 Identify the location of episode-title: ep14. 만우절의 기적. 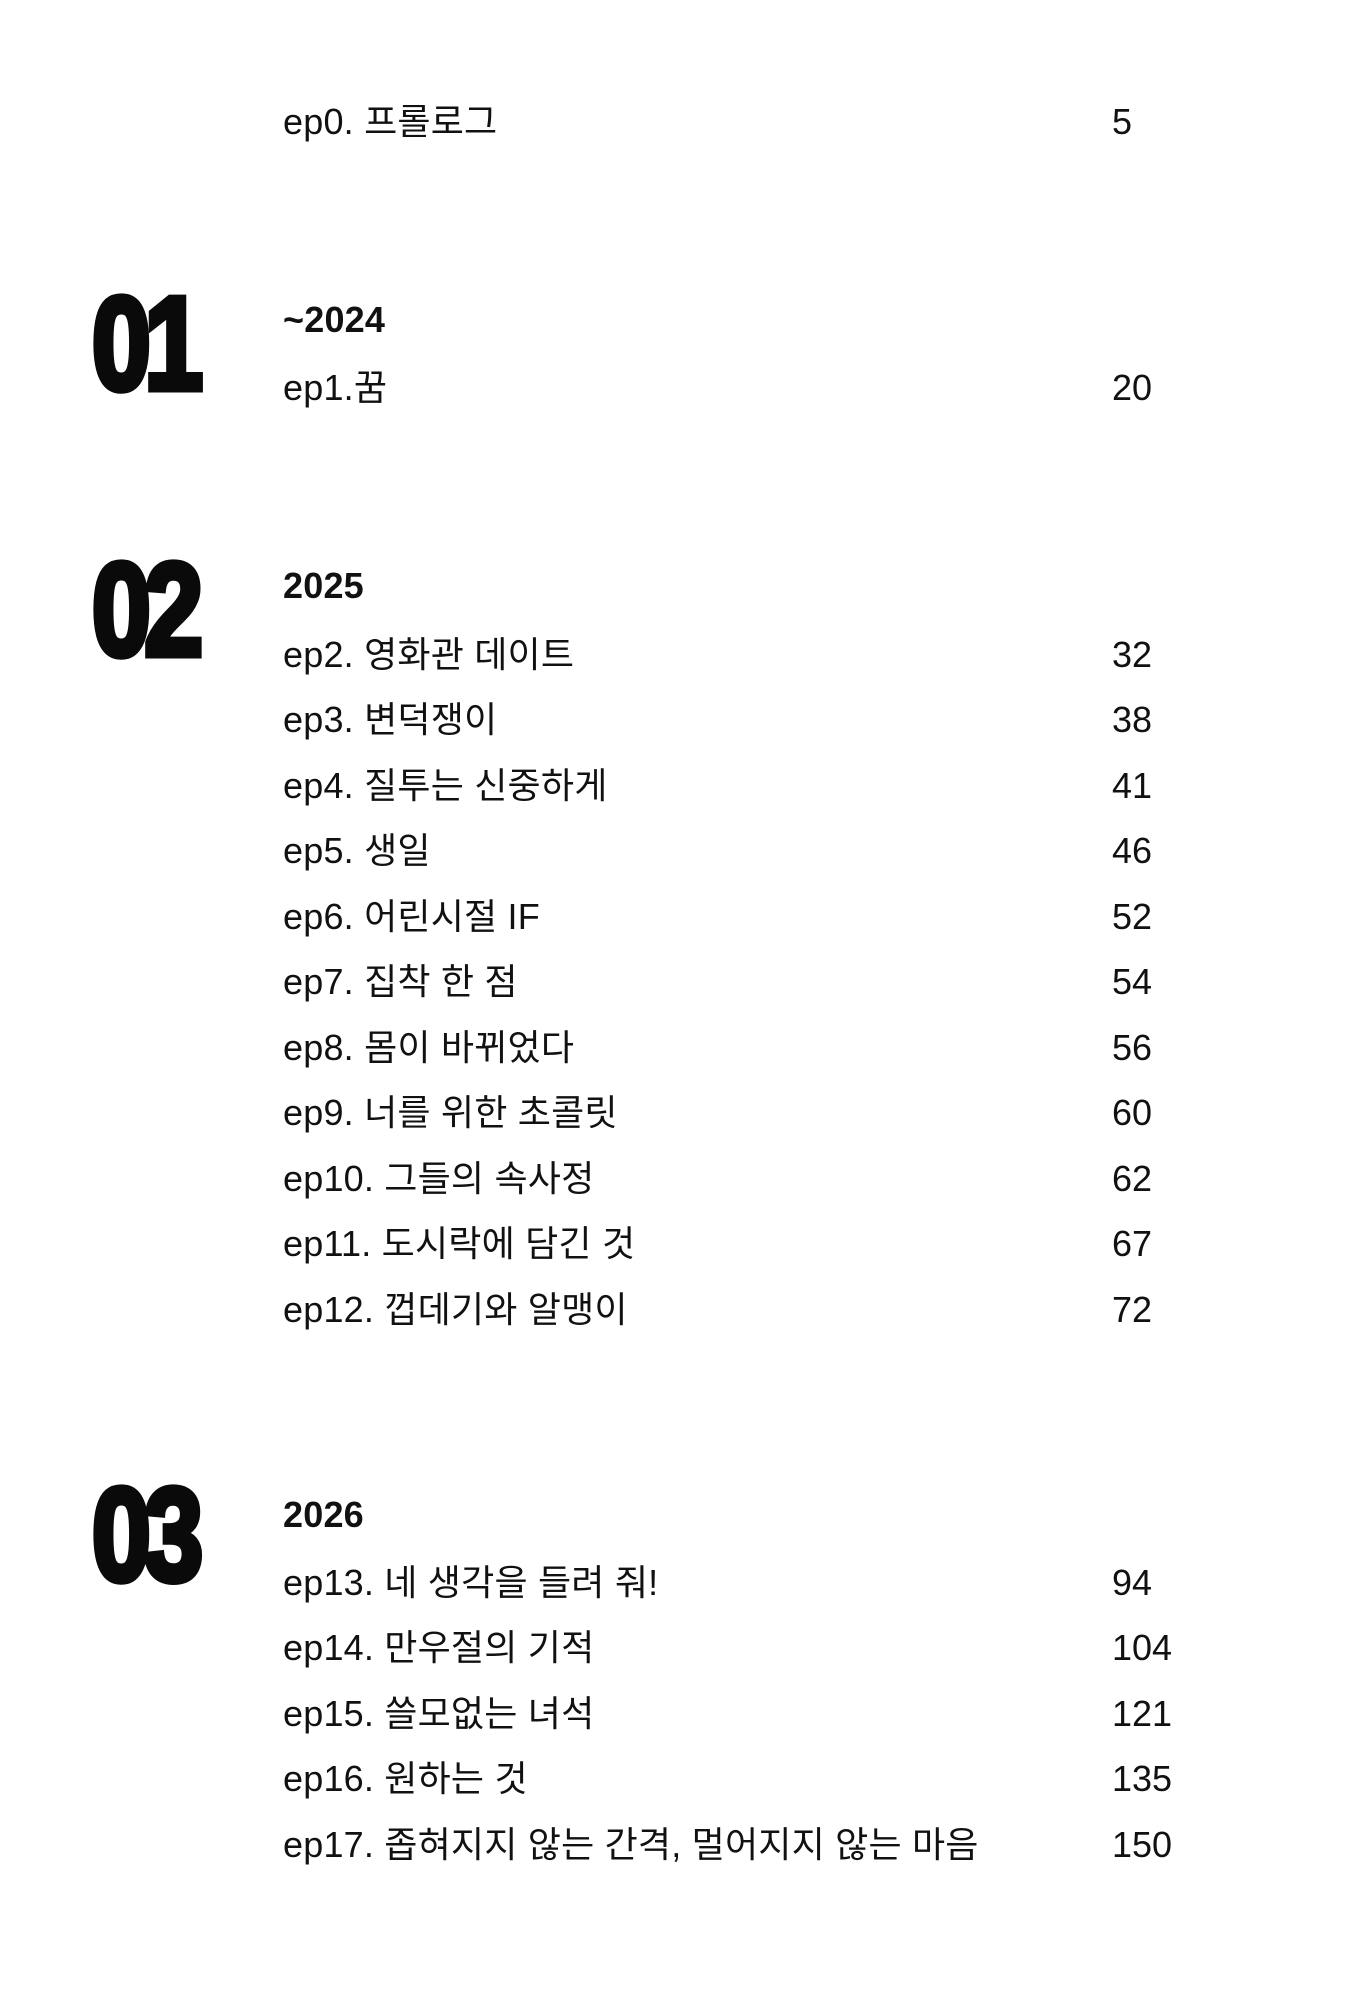
(439, 1647).